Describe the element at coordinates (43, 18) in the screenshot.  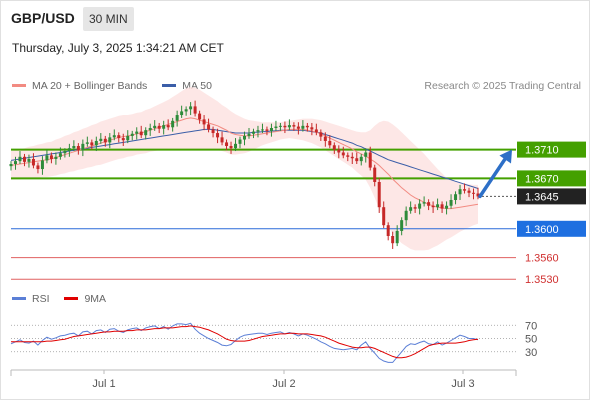
I see `currency-pair-title: GBP/USD` at that location.